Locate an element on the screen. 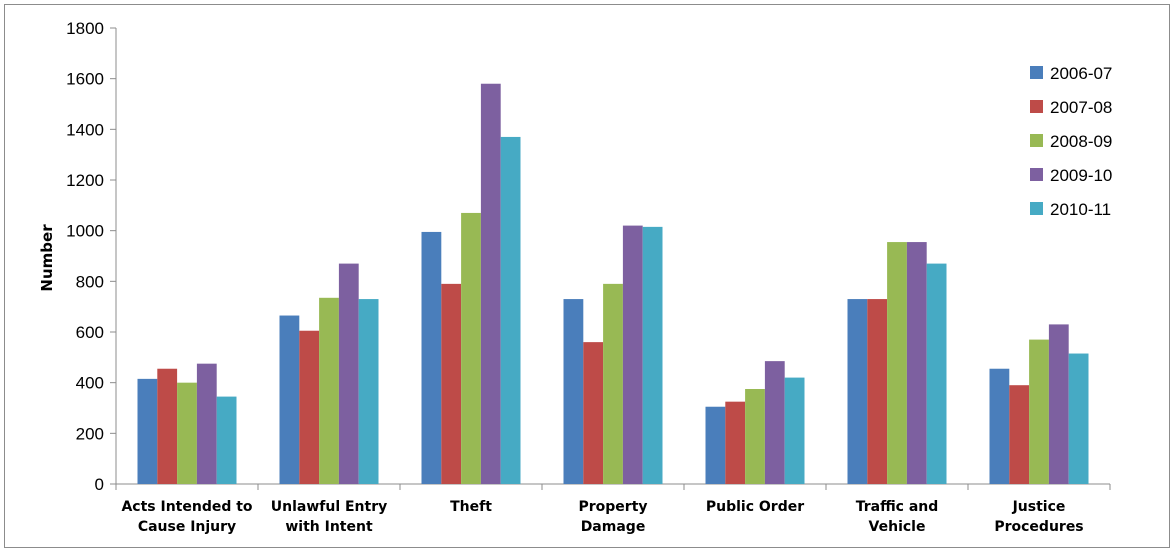  x-tick-label-line: Acts Intended to is located at coordinates (186, 507).